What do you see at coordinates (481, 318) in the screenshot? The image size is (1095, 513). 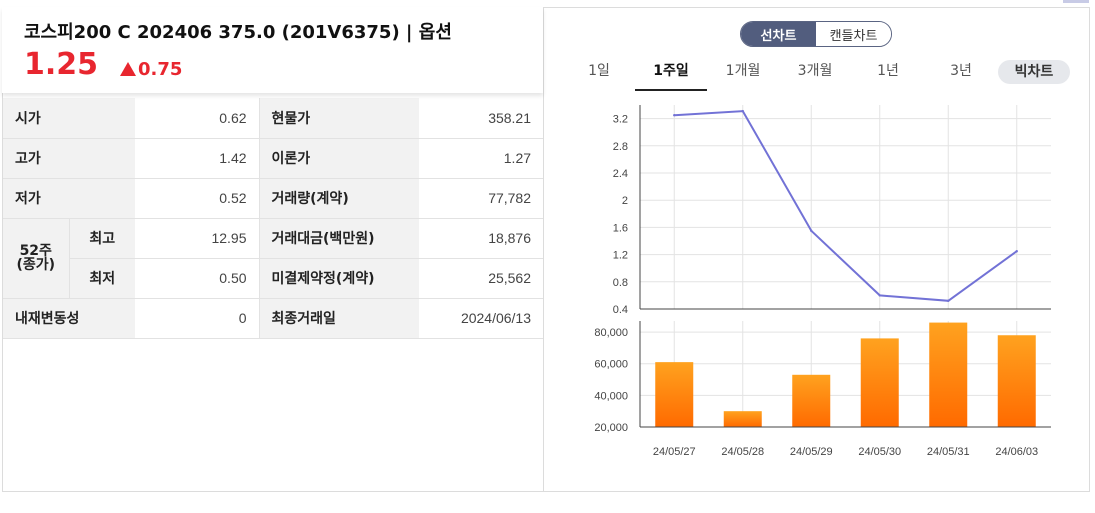 I see `last-trade-value: 2024/06/13` at bounding box center [481, 318].